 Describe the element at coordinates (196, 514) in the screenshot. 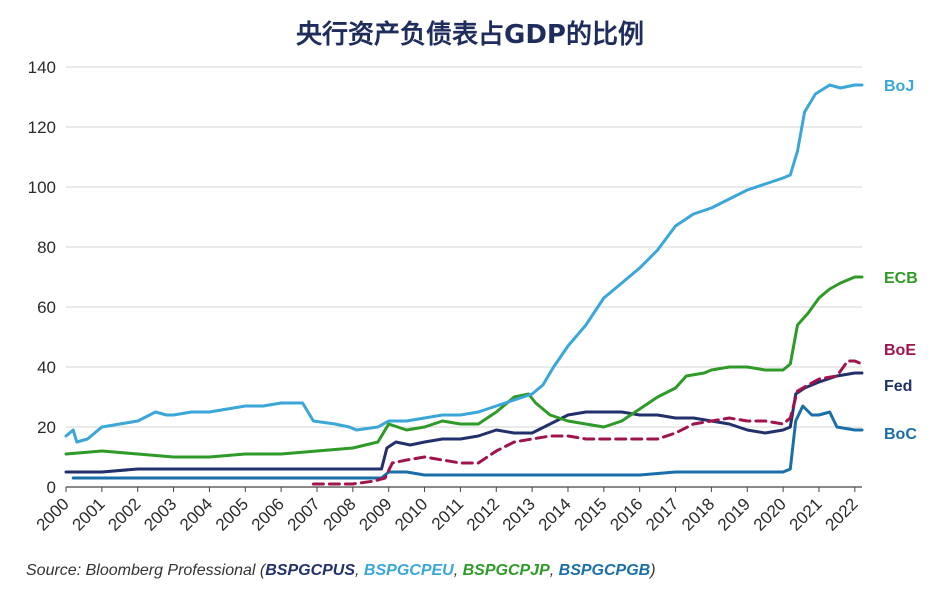

I see `x-tick-label: 2004` at that location.